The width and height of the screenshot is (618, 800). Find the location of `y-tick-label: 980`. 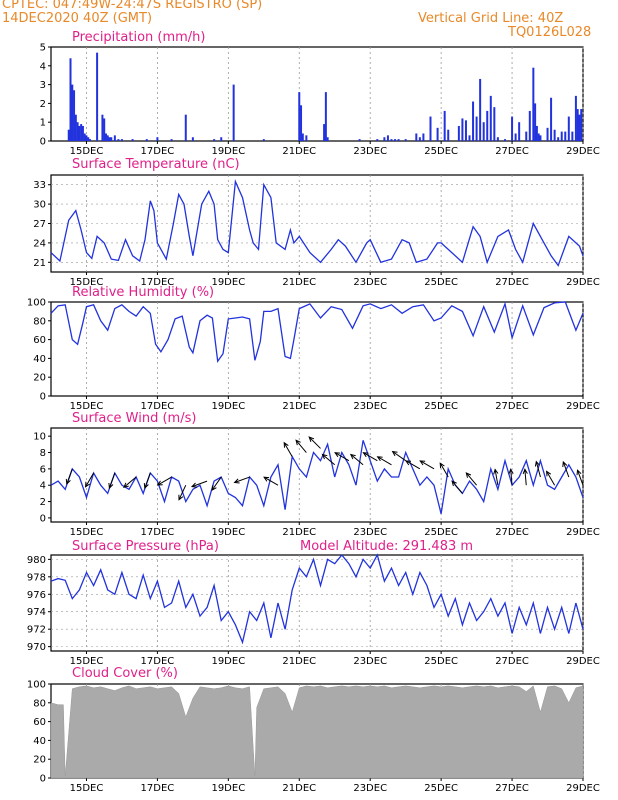

y-tick-label: 980 is located at coordinates (36, 560).